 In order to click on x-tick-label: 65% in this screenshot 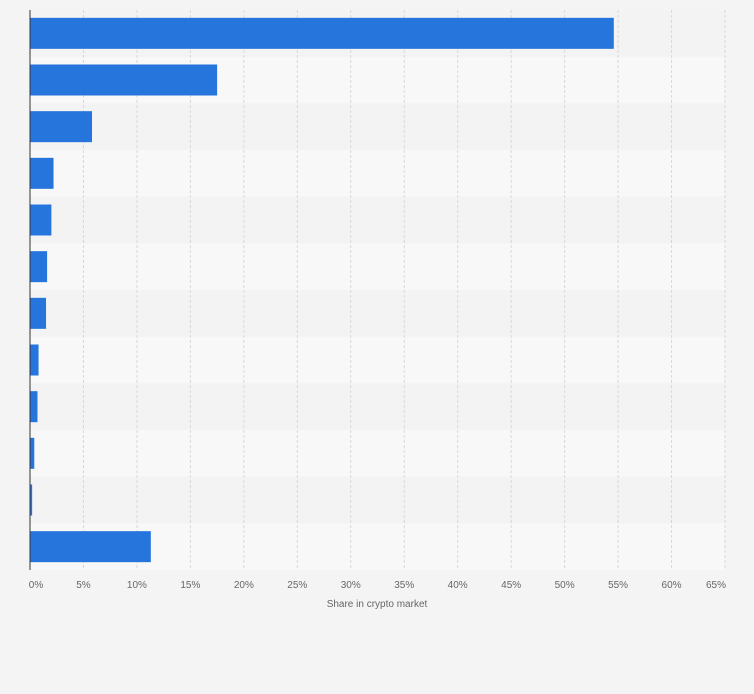, I will do `click(716, 585)`.